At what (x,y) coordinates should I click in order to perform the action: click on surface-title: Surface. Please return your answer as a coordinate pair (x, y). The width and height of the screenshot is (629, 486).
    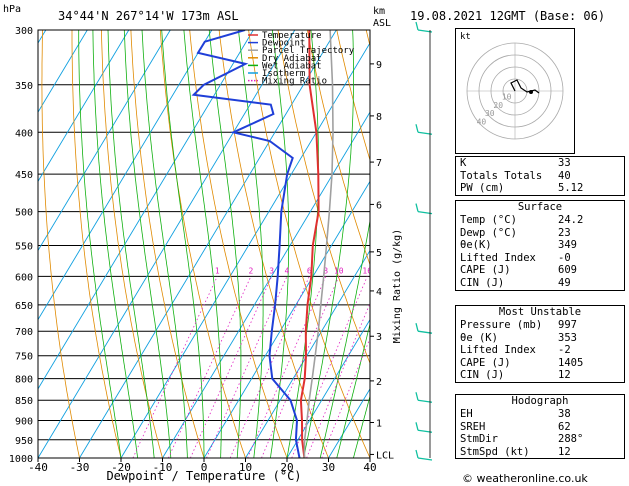
    Looking at the image, I should click on (540, 207).